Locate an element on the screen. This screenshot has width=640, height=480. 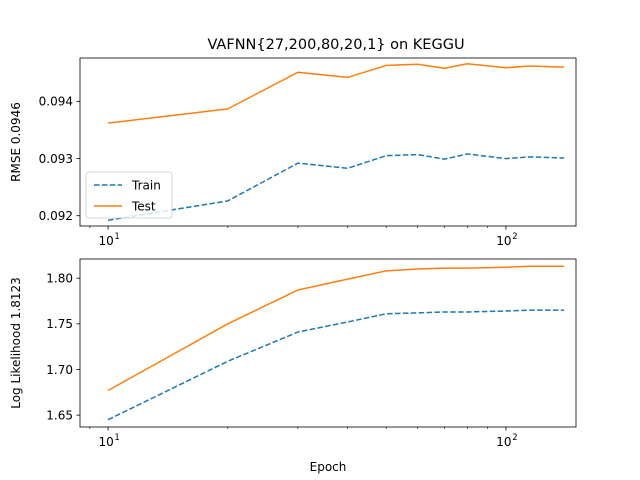
y-tick-label: 0.093 is located at coordinates (56, 159).